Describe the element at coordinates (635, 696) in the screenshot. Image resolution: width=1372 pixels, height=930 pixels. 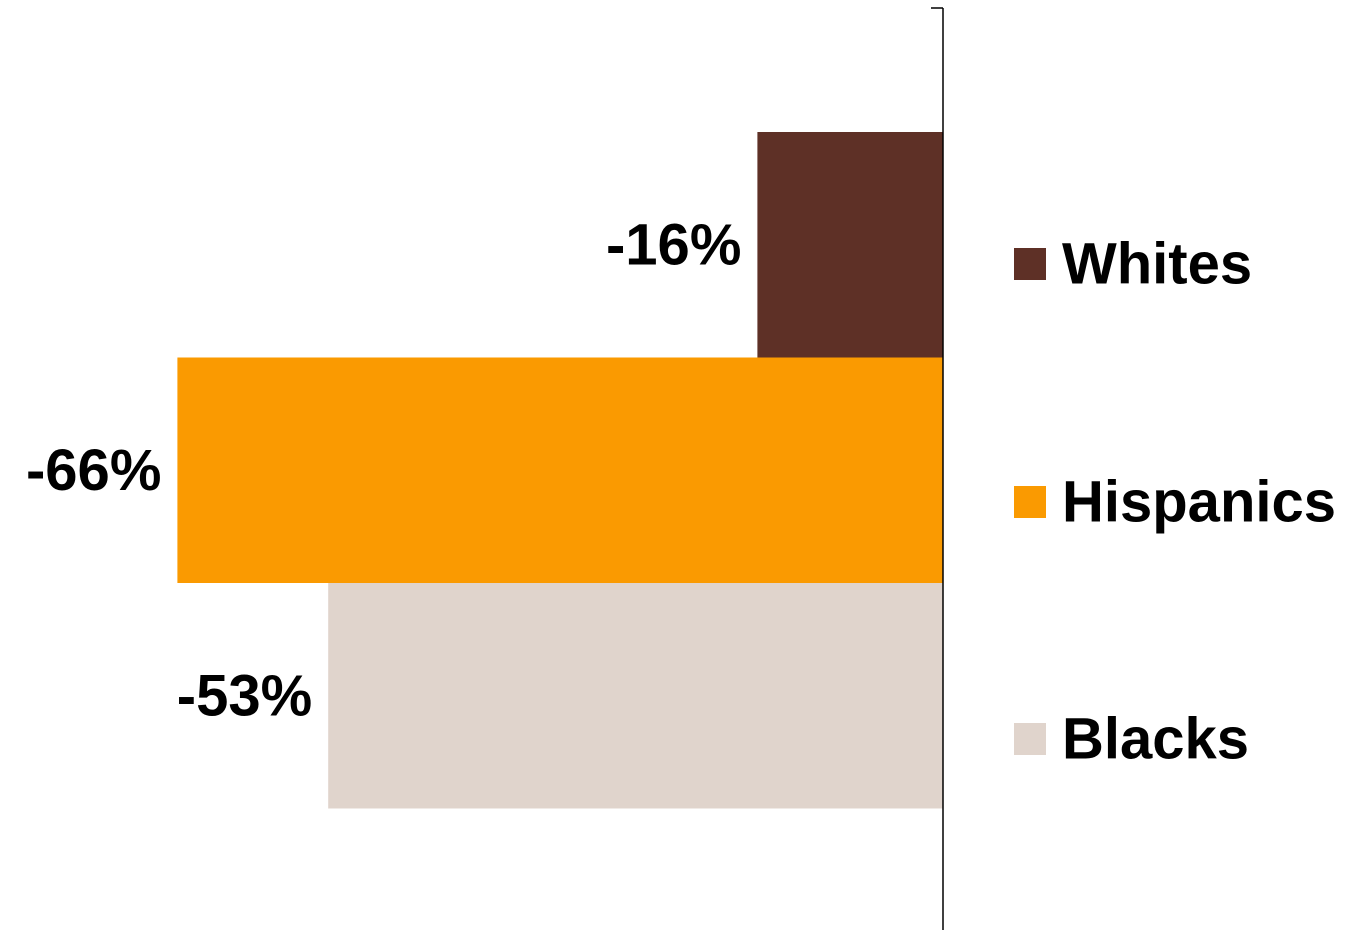
I see `bar-blacks` at that location.